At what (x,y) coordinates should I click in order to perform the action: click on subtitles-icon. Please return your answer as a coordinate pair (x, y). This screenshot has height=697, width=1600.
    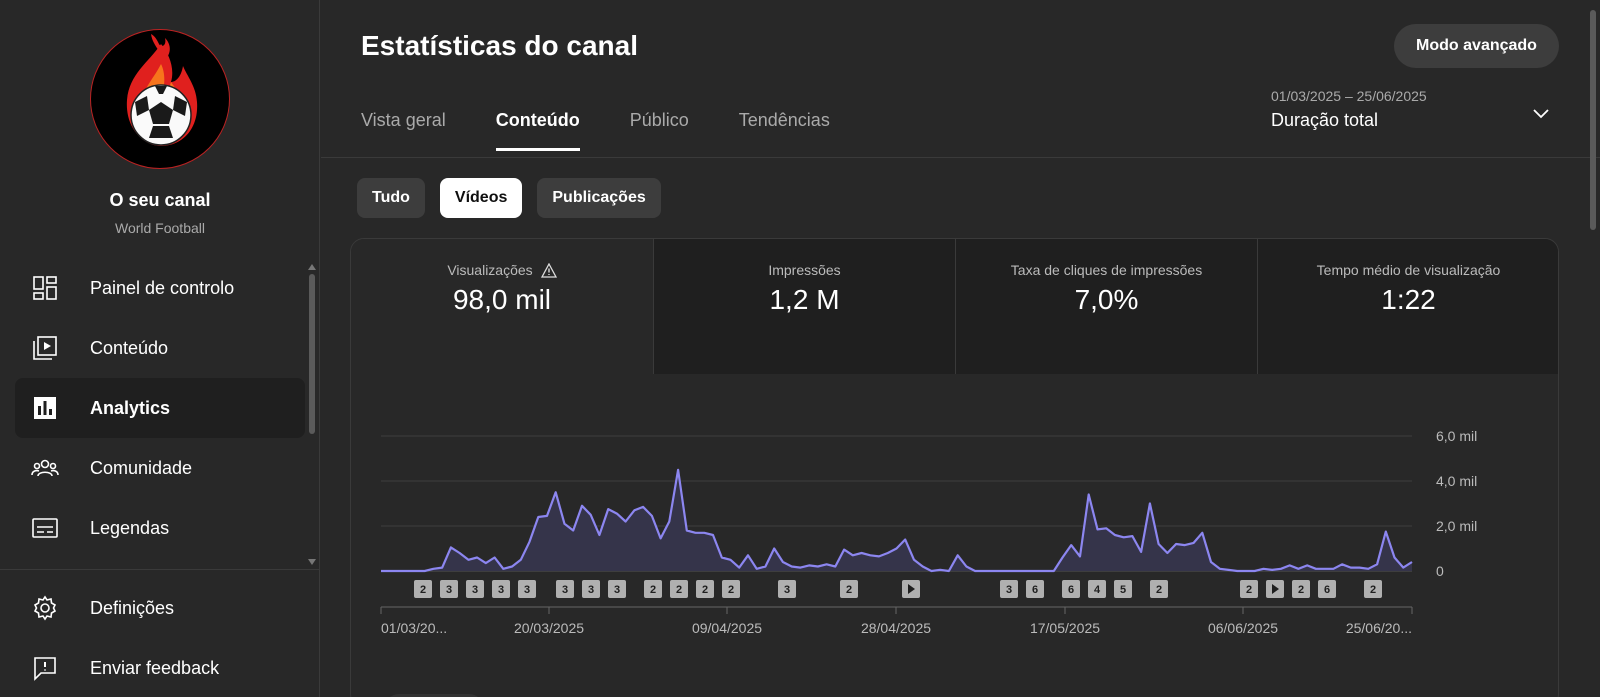
    Looking at the image, I should click on (45, 528).